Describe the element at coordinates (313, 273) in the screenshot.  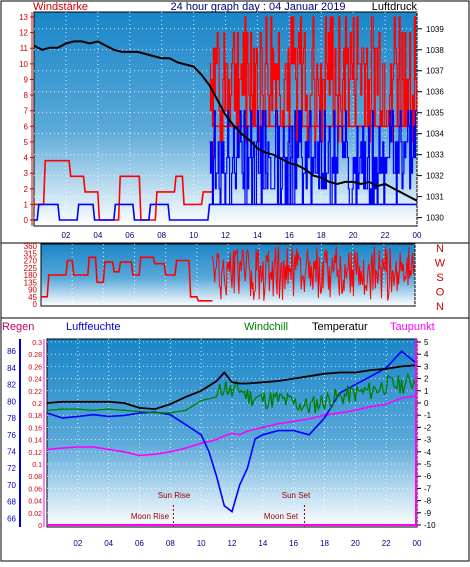
I see `wind-direction-line-dense` at that location.